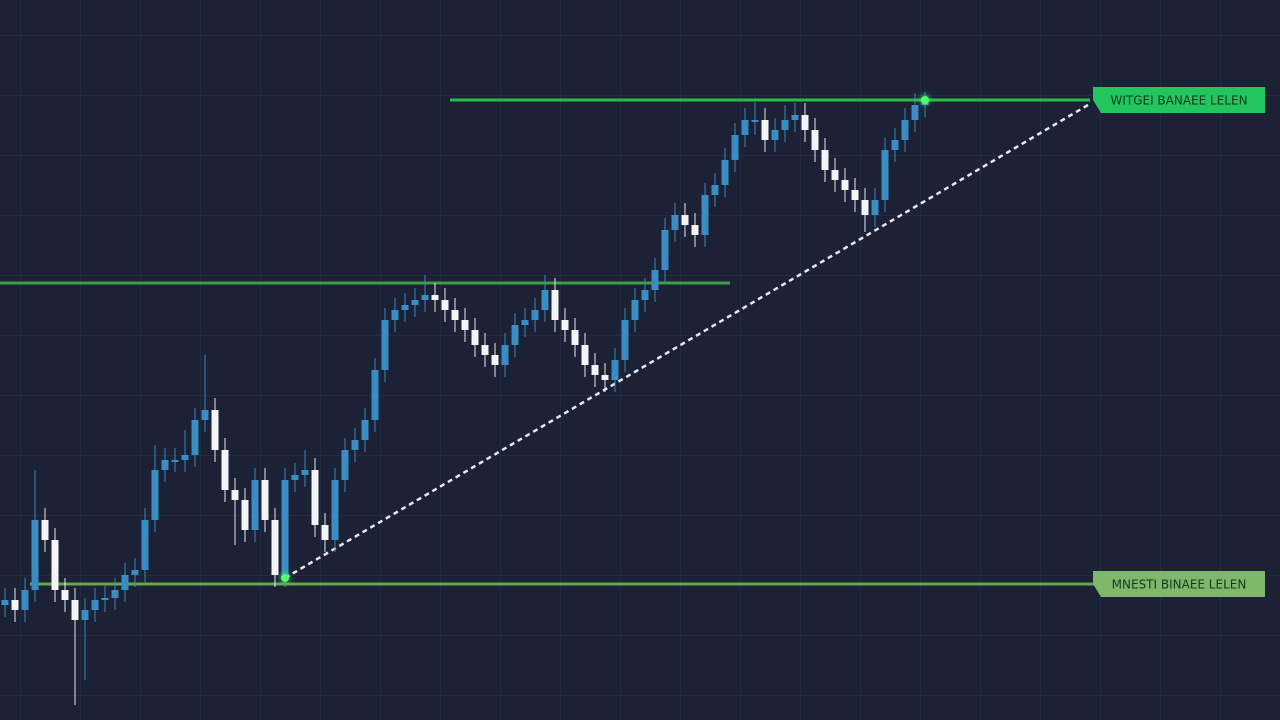  I want to click on level-label: MNESTI BINAEE LELEN, so click(1179, 585).